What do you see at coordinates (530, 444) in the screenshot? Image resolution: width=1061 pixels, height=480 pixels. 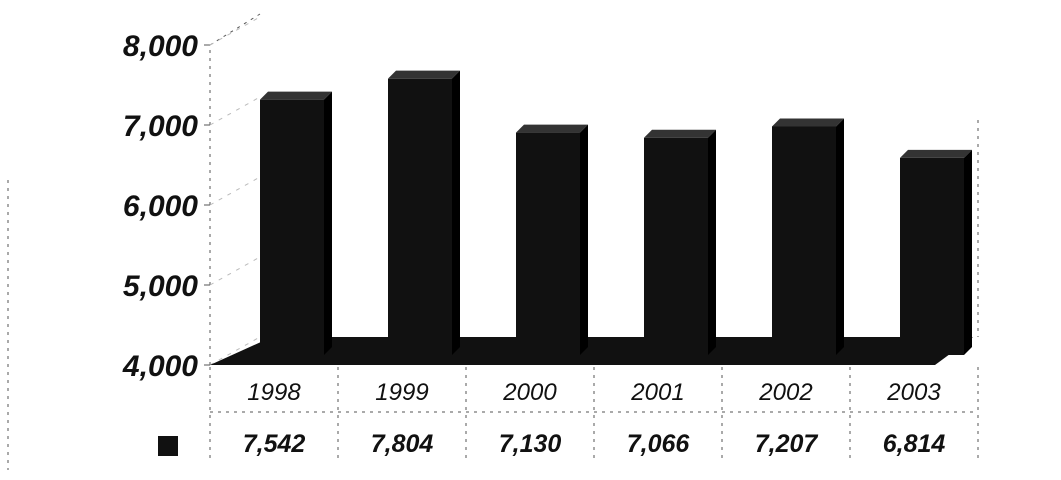 I see `data-label: 7,130` at bounding box center [530, 444].